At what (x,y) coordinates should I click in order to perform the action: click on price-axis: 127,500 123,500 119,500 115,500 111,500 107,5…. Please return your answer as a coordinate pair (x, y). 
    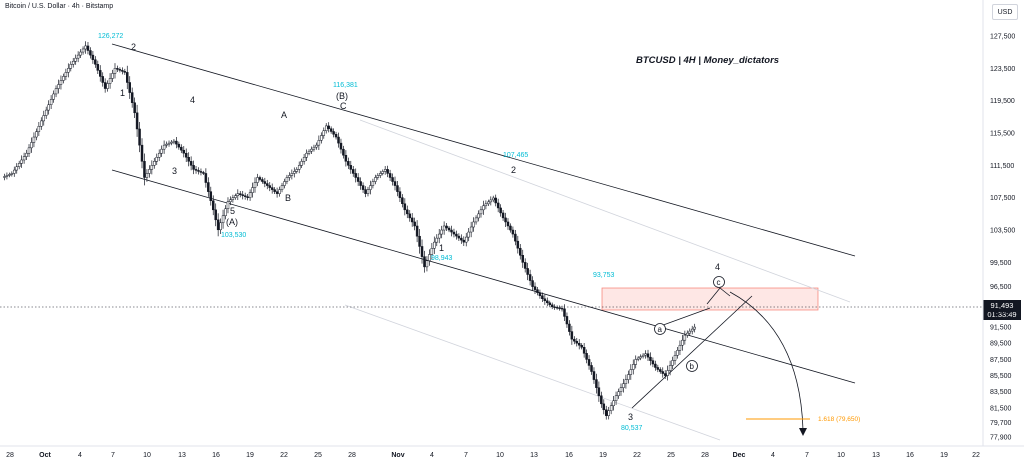
    Looking at the image, I should click on (998, 223).